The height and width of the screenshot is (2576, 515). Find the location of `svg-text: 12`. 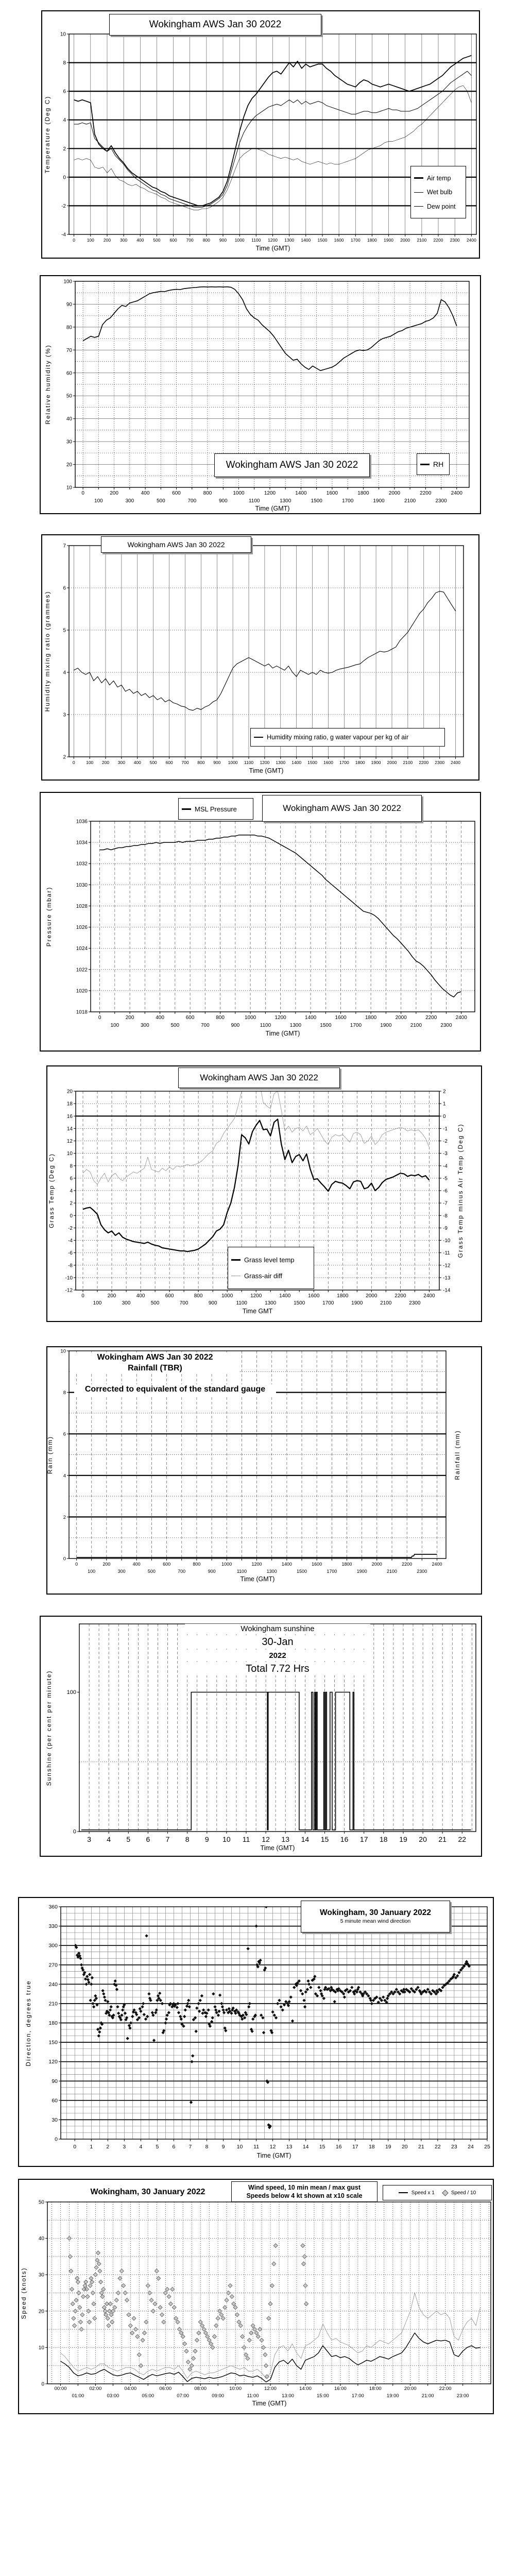

svg-text: 12 is located at coordinates (70, 1141).